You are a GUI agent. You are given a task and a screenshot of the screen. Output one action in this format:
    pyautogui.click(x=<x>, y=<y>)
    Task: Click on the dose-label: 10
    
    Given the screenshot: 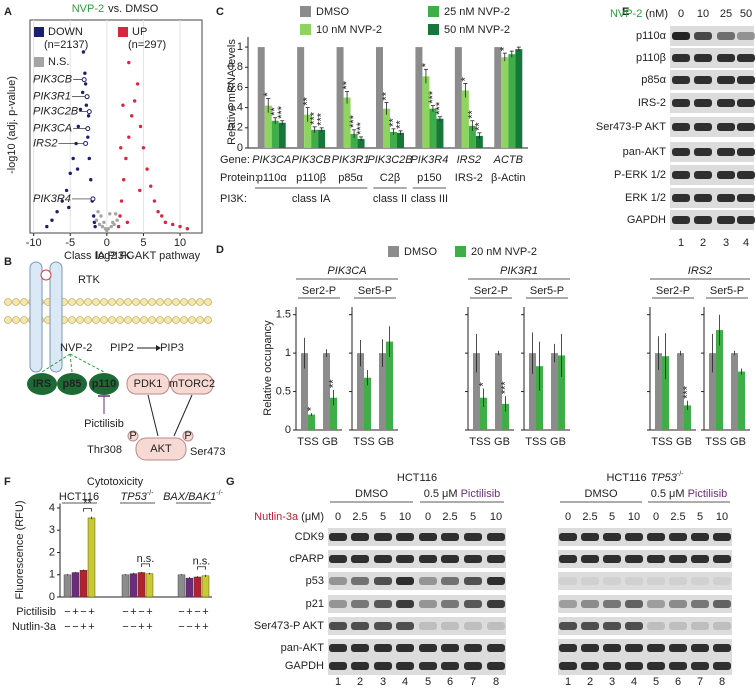 What is the action you would take?
    pyautogui.click(x=634, y=517)
    